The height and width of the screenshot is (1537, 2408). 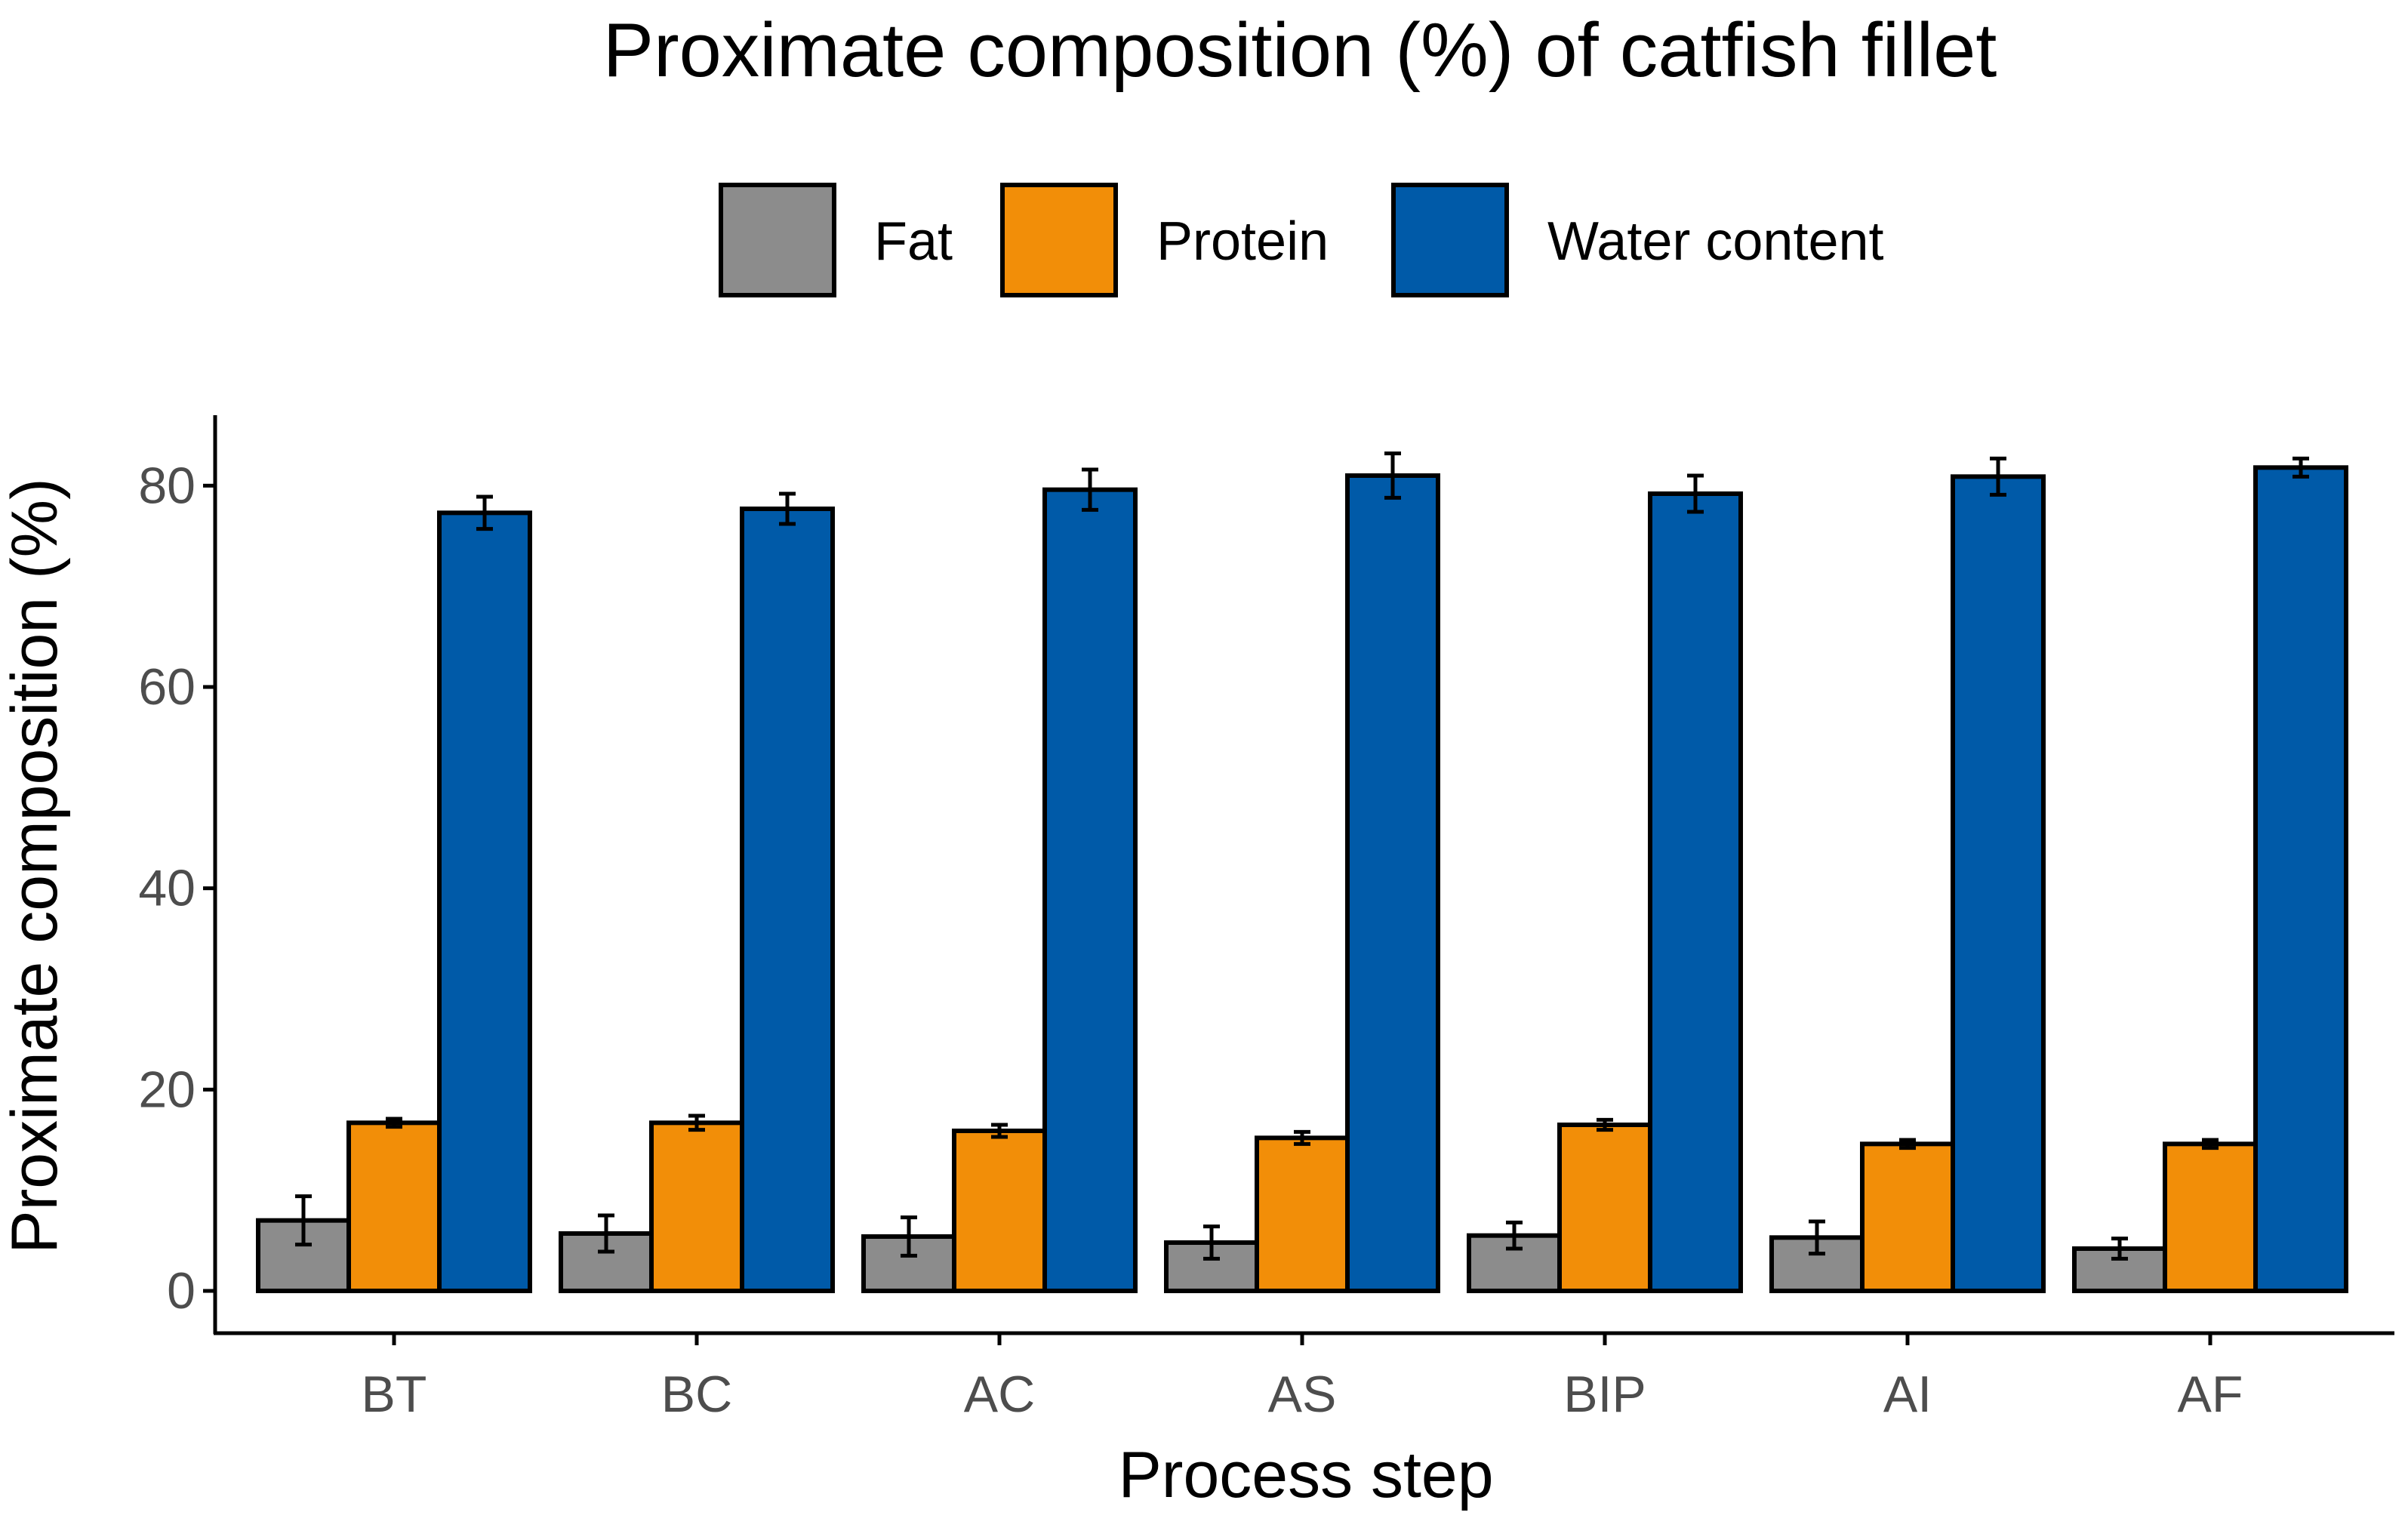 I want to click on error-bar-fat-ac, so click(x=909, y=1237).